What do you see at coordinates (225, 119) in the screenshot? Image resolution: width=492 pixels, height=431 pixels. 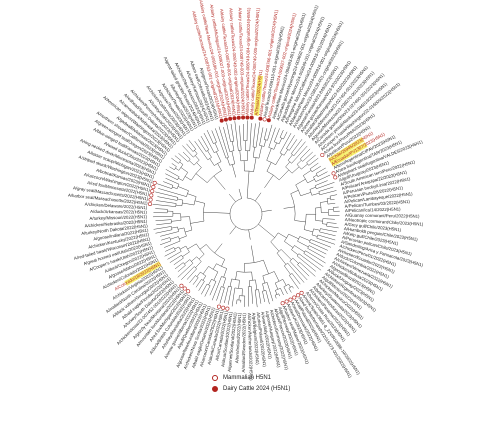 I see `dairy-cattle-marker` at bounding box center [225, 119].